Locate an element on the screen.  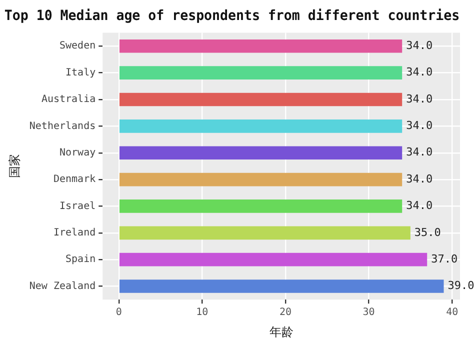
y-tick-label: Ireland is located at coordinates (74, 232).